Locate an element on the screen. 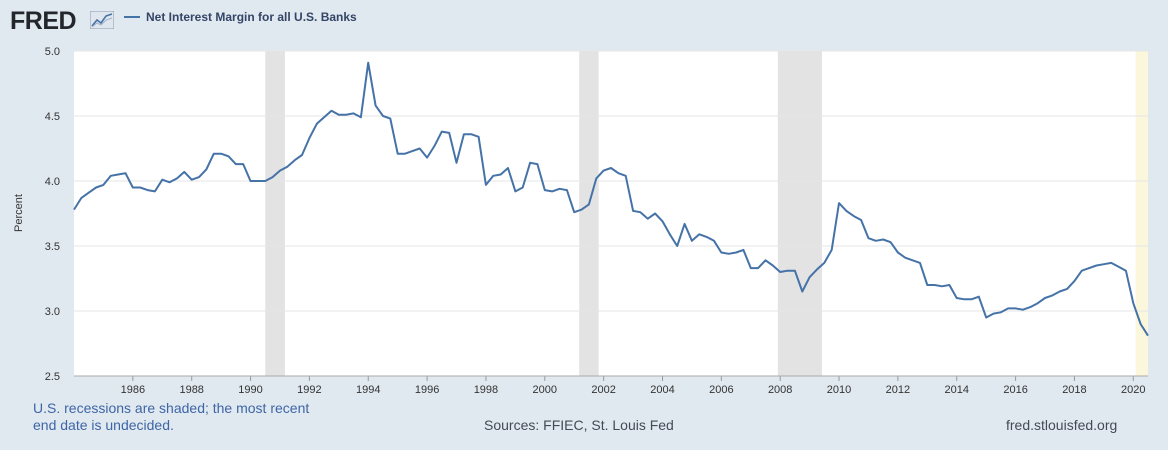 The height and width of the screenshot is (450, 1168). sparkline-chart-icon is located at coordinates (102, 20).